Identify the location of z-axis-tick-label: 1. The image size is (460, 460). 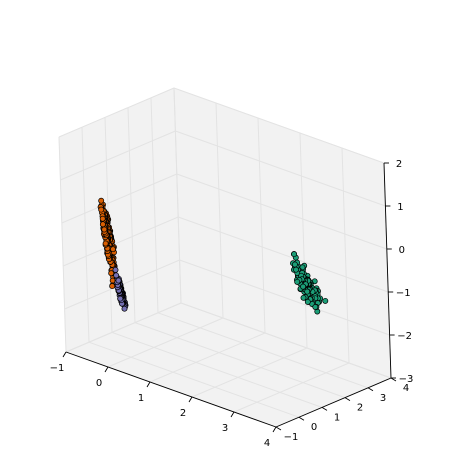
(400, 207).